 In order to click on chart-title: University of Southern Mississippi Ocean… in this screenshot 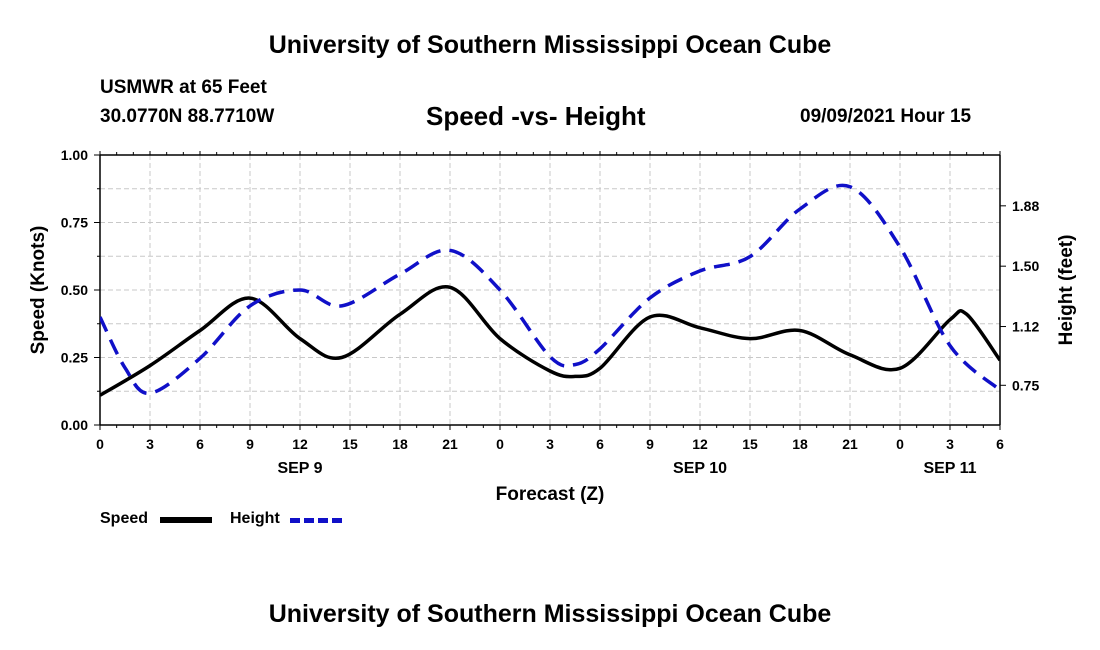, I will do `click(550, 45)`.